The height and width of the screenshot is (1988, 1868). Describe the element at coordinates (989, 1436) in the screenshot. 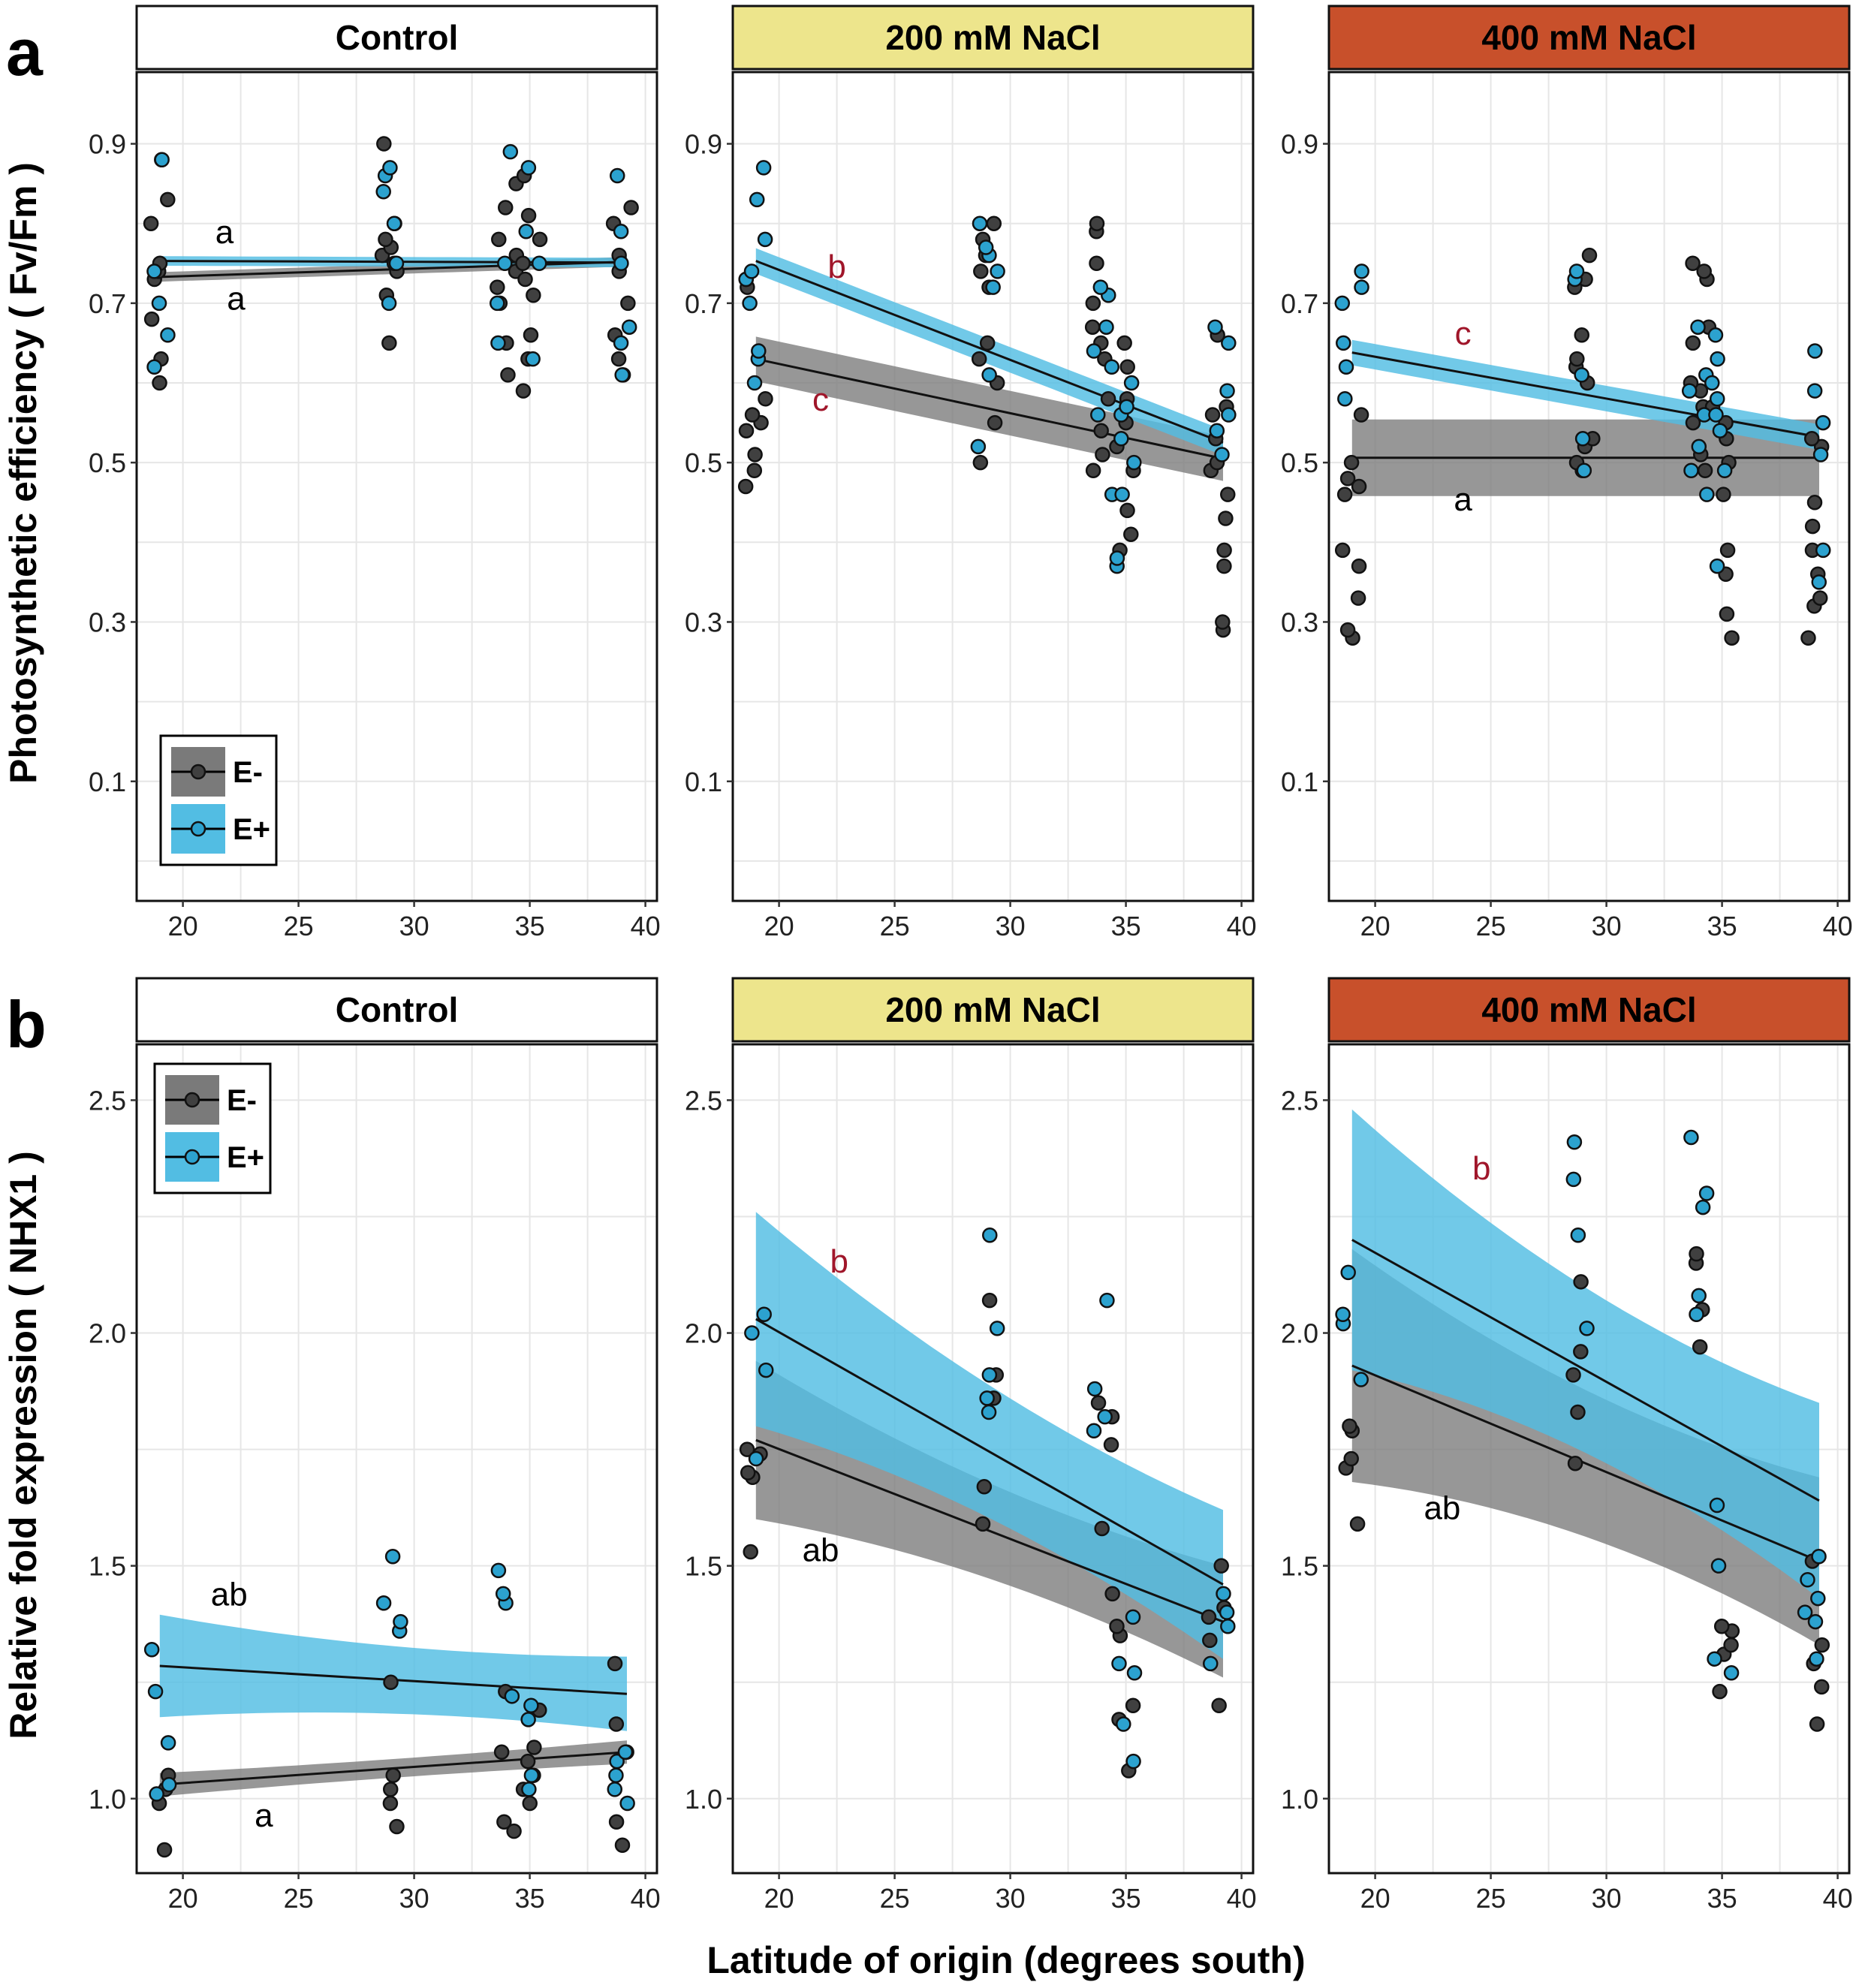

I see `confidence-band-e-plus` at that location.